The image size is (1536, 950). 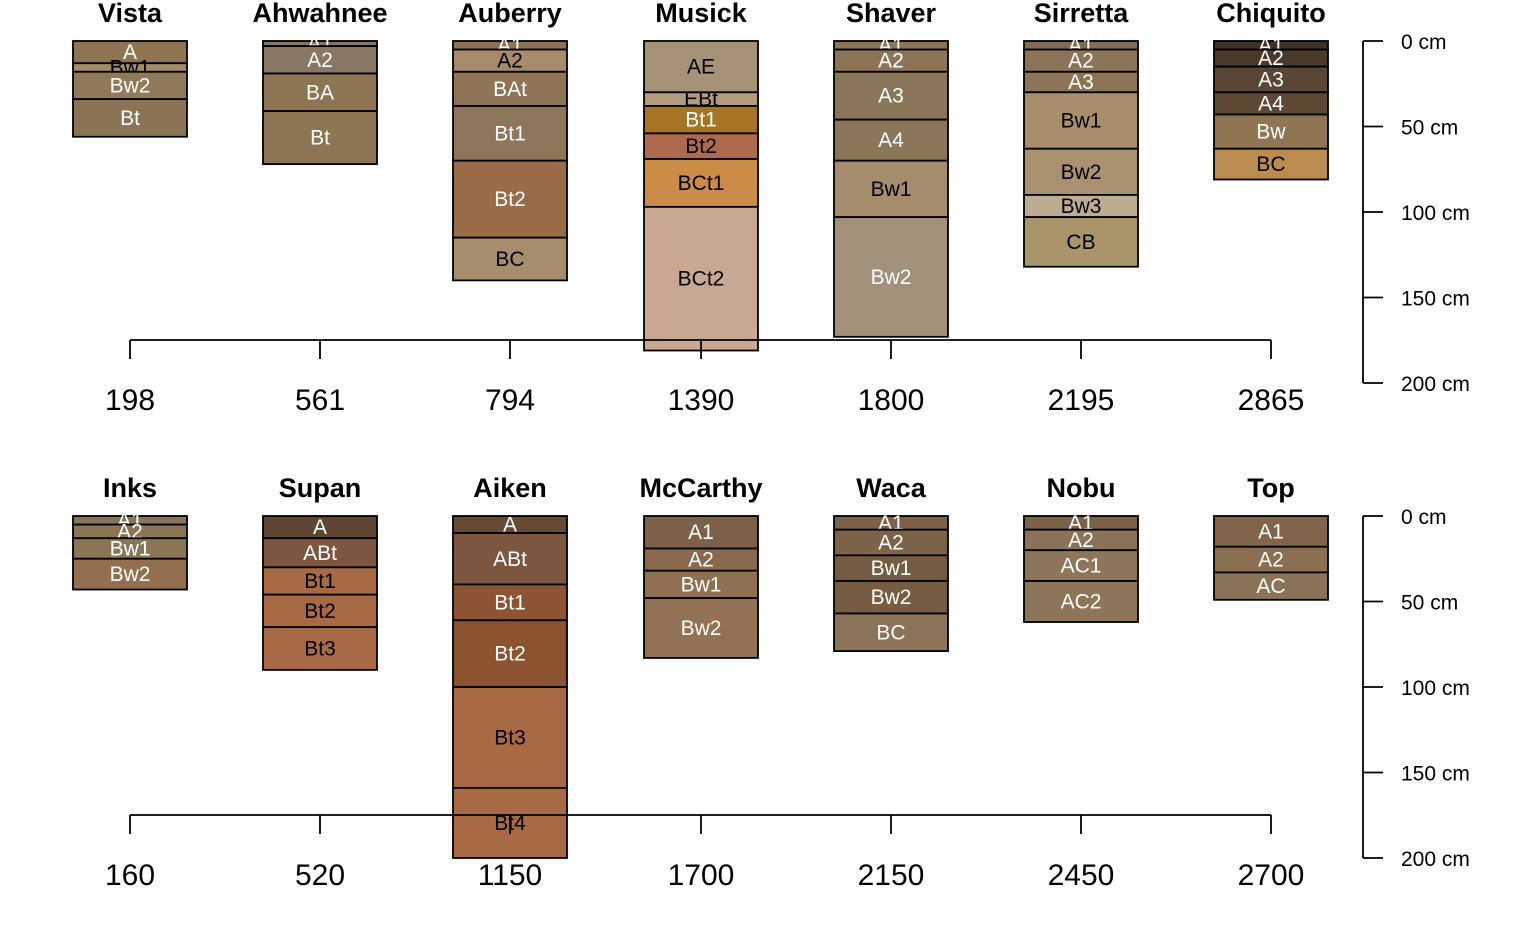 What do you see at coordinates (1271, 400) in the screenshot?
I see `elevation-label: 2865` at bounding box center [1271, 400].